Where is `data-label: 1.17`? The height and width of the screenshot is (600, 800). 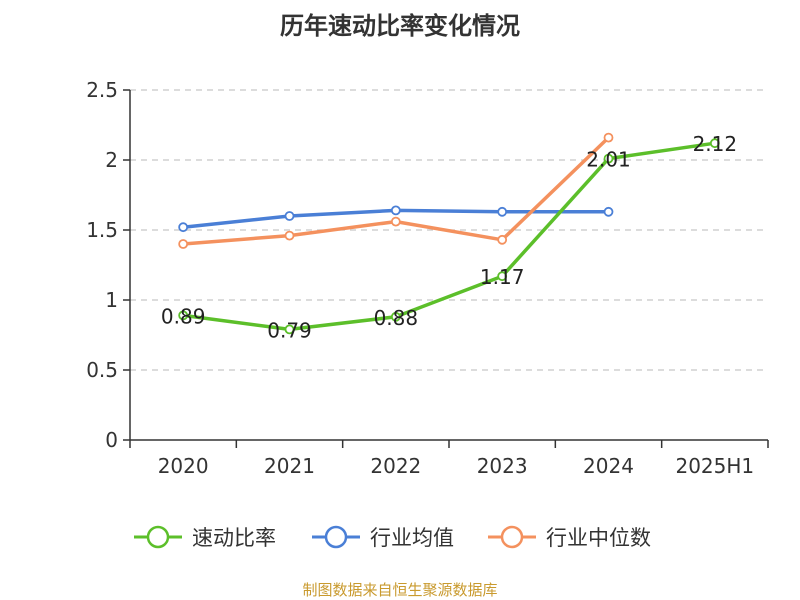
data-label: 1.17 is located at coordinates (502, 277).